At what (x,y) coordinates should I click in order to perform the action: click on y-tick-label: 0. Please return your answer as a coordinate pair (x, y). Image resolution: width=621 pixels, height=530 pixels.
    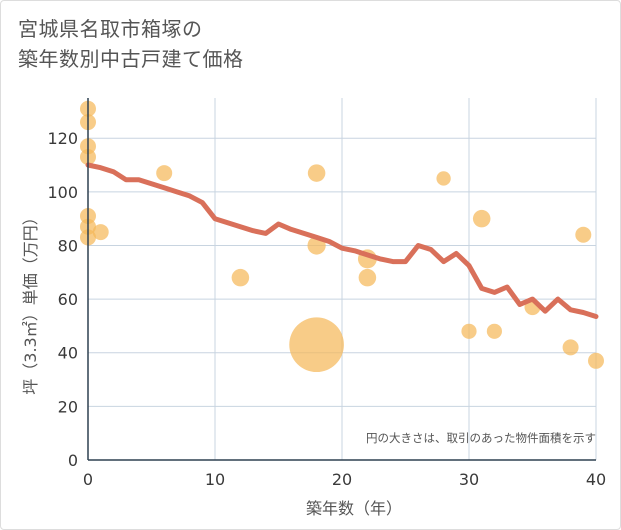
    Looking at the image, I should click on (73, 460).